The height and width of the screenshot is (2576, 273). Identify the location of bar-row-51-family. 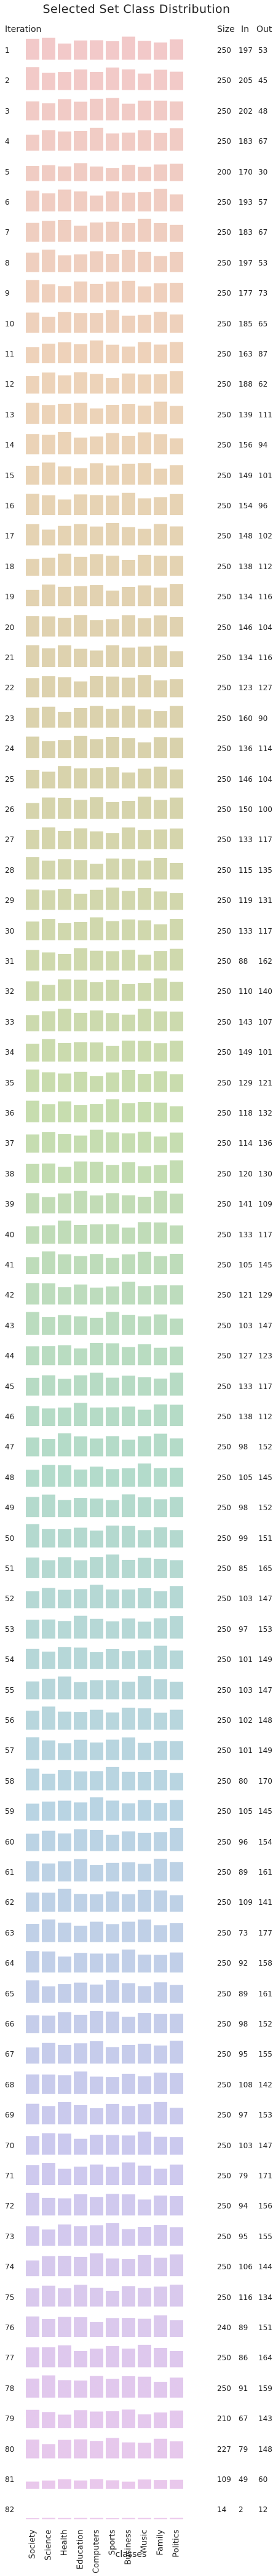
(160, 1569).